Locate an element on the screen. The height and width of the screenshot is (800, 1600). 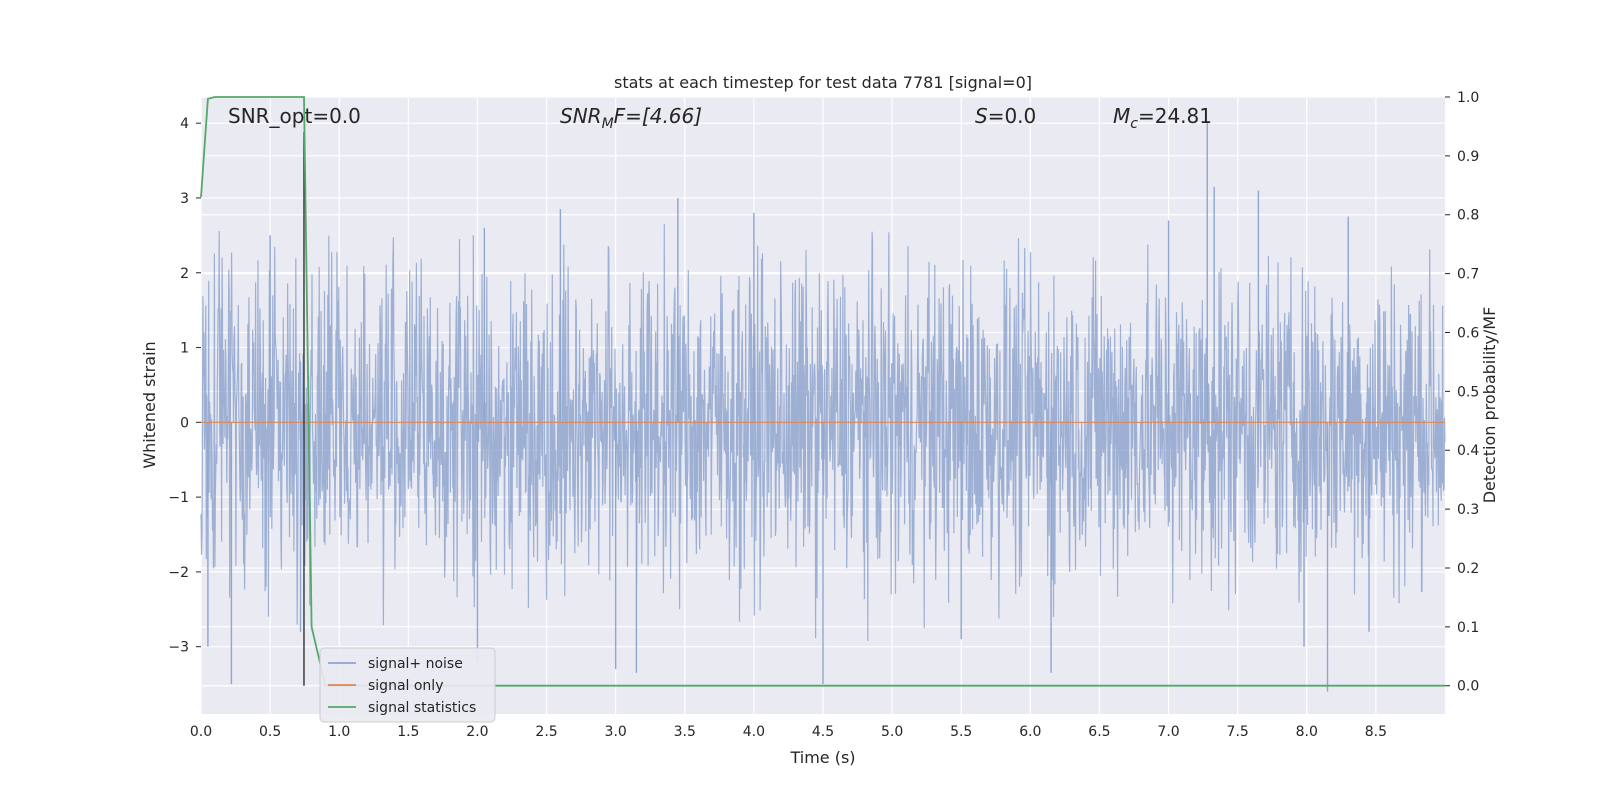
x-tick-label: 8.5 is located at coordinates (1376, 732).